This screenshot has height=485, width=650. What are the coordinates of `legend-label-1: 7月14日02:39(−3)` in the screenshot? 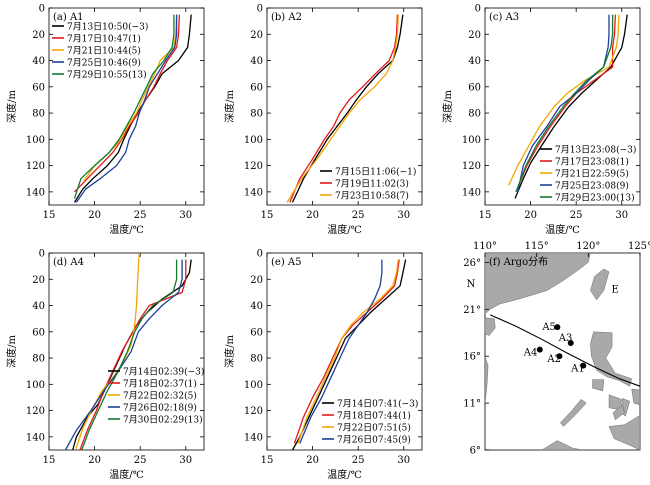 It's located at (163, 372).